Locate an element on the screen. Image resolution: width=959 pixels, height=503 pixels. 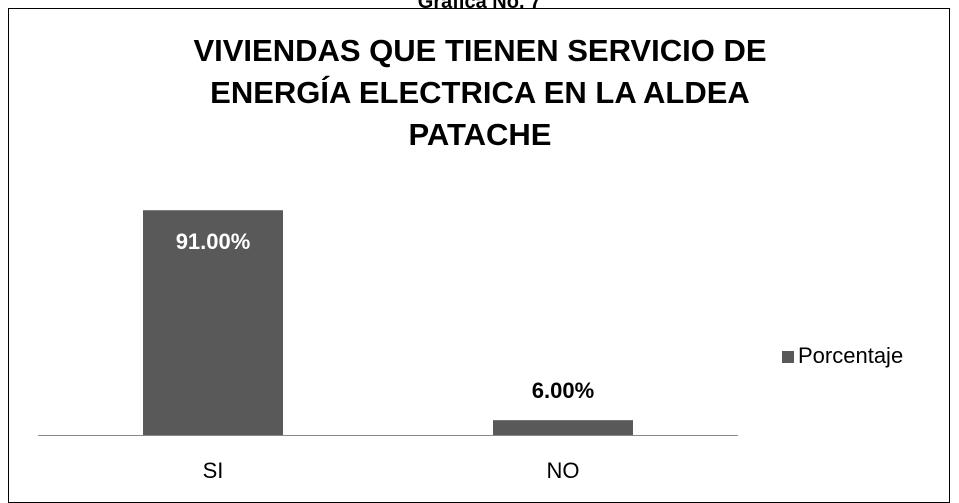
data-label: 6.00% is located at coordinates (563, 390).